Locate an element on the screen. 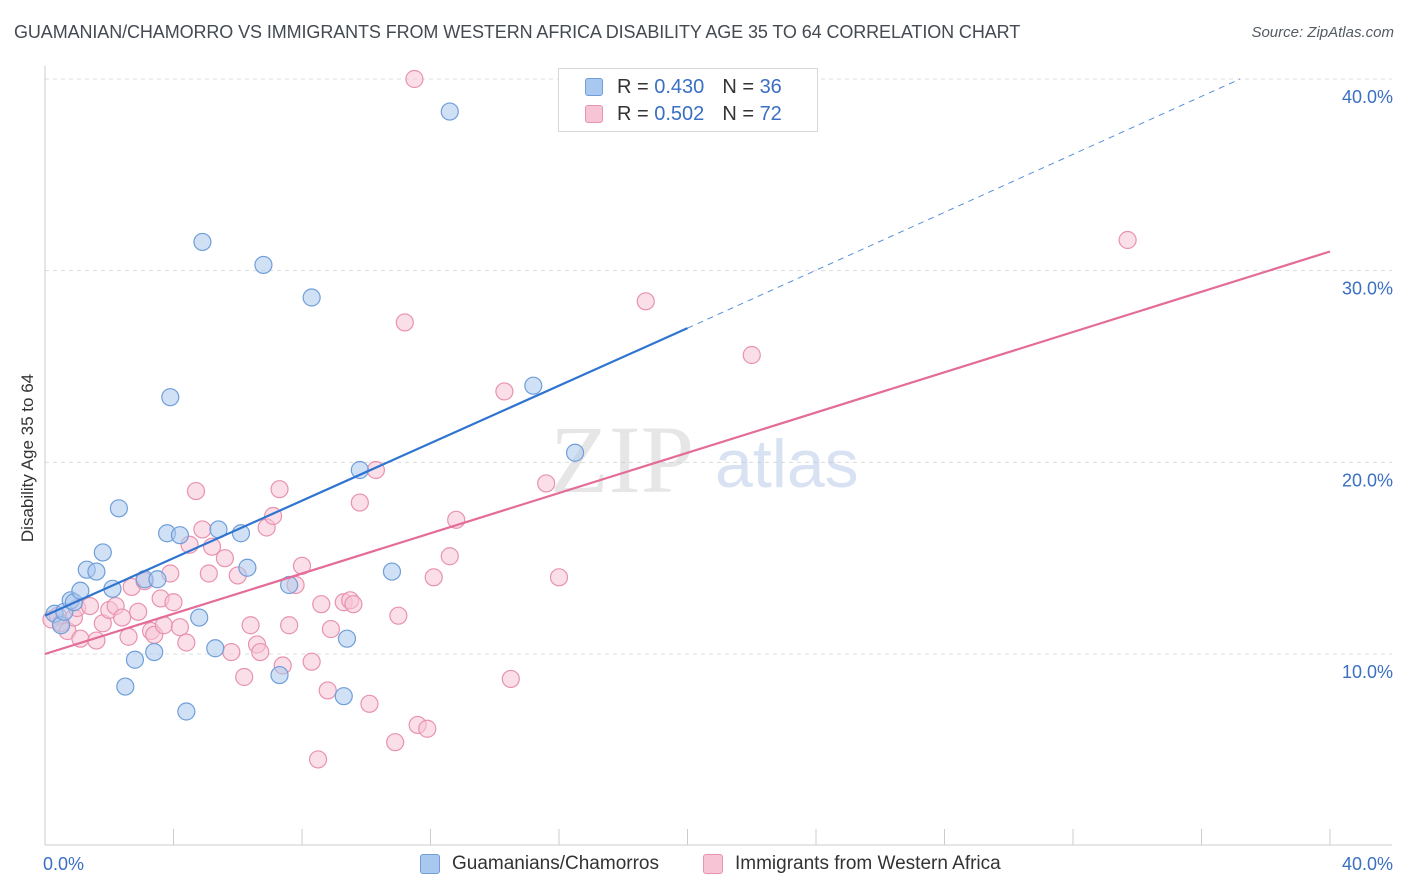 This screenshot has width=1406, height=892. legend-swatch-pink is located at coordinates (594, 114).